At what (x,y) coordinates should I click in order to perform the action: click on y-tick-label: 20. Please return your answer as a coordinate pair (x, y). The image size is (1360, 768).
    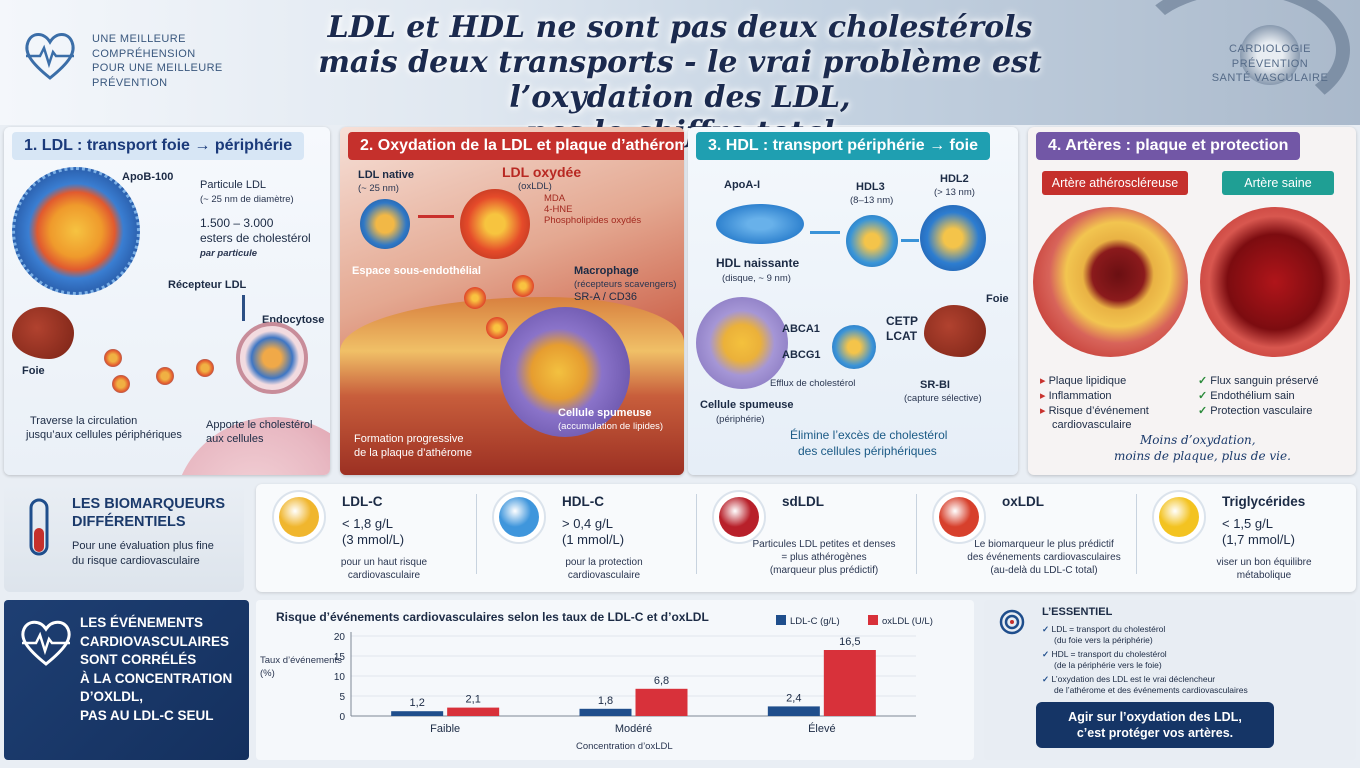
    Looking at the image, I should click on (340, 637).